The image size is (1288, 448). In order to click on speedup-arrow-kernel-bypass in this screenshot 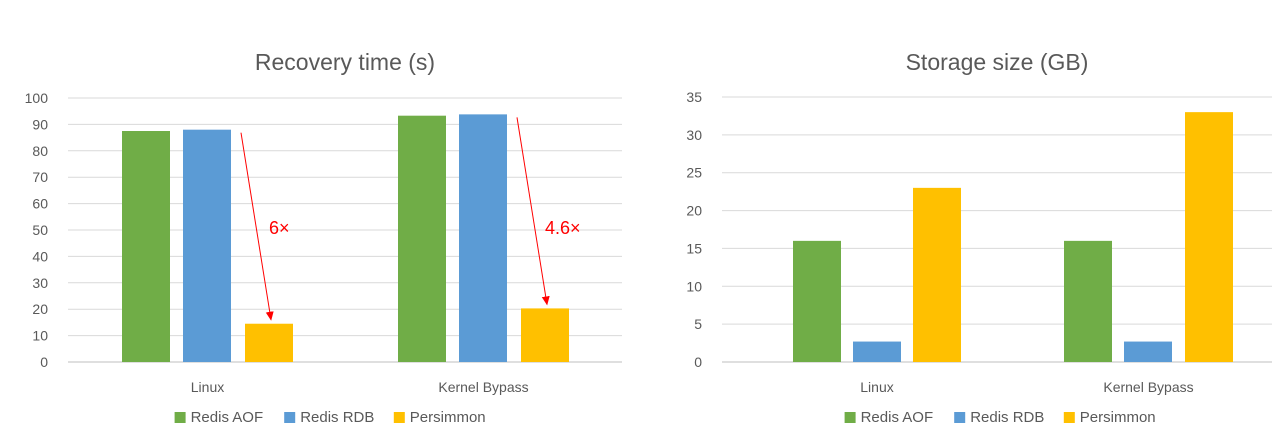, I will do `click(533, 211)`.